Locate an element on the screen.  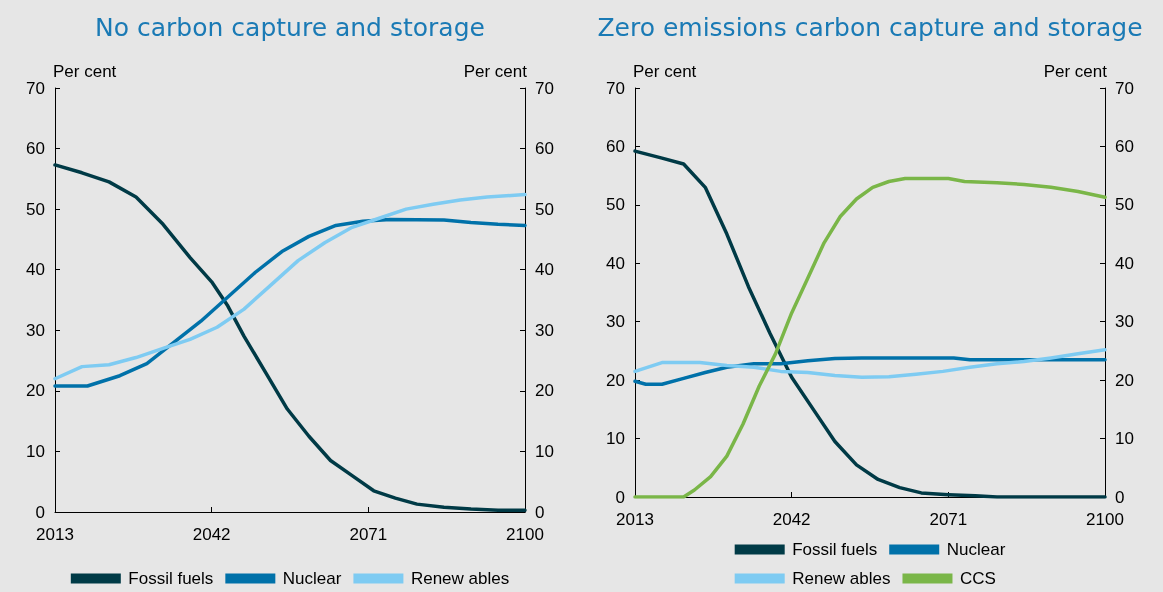
chart-title: No carbon capture and storage is located at coordinates (290, 27).